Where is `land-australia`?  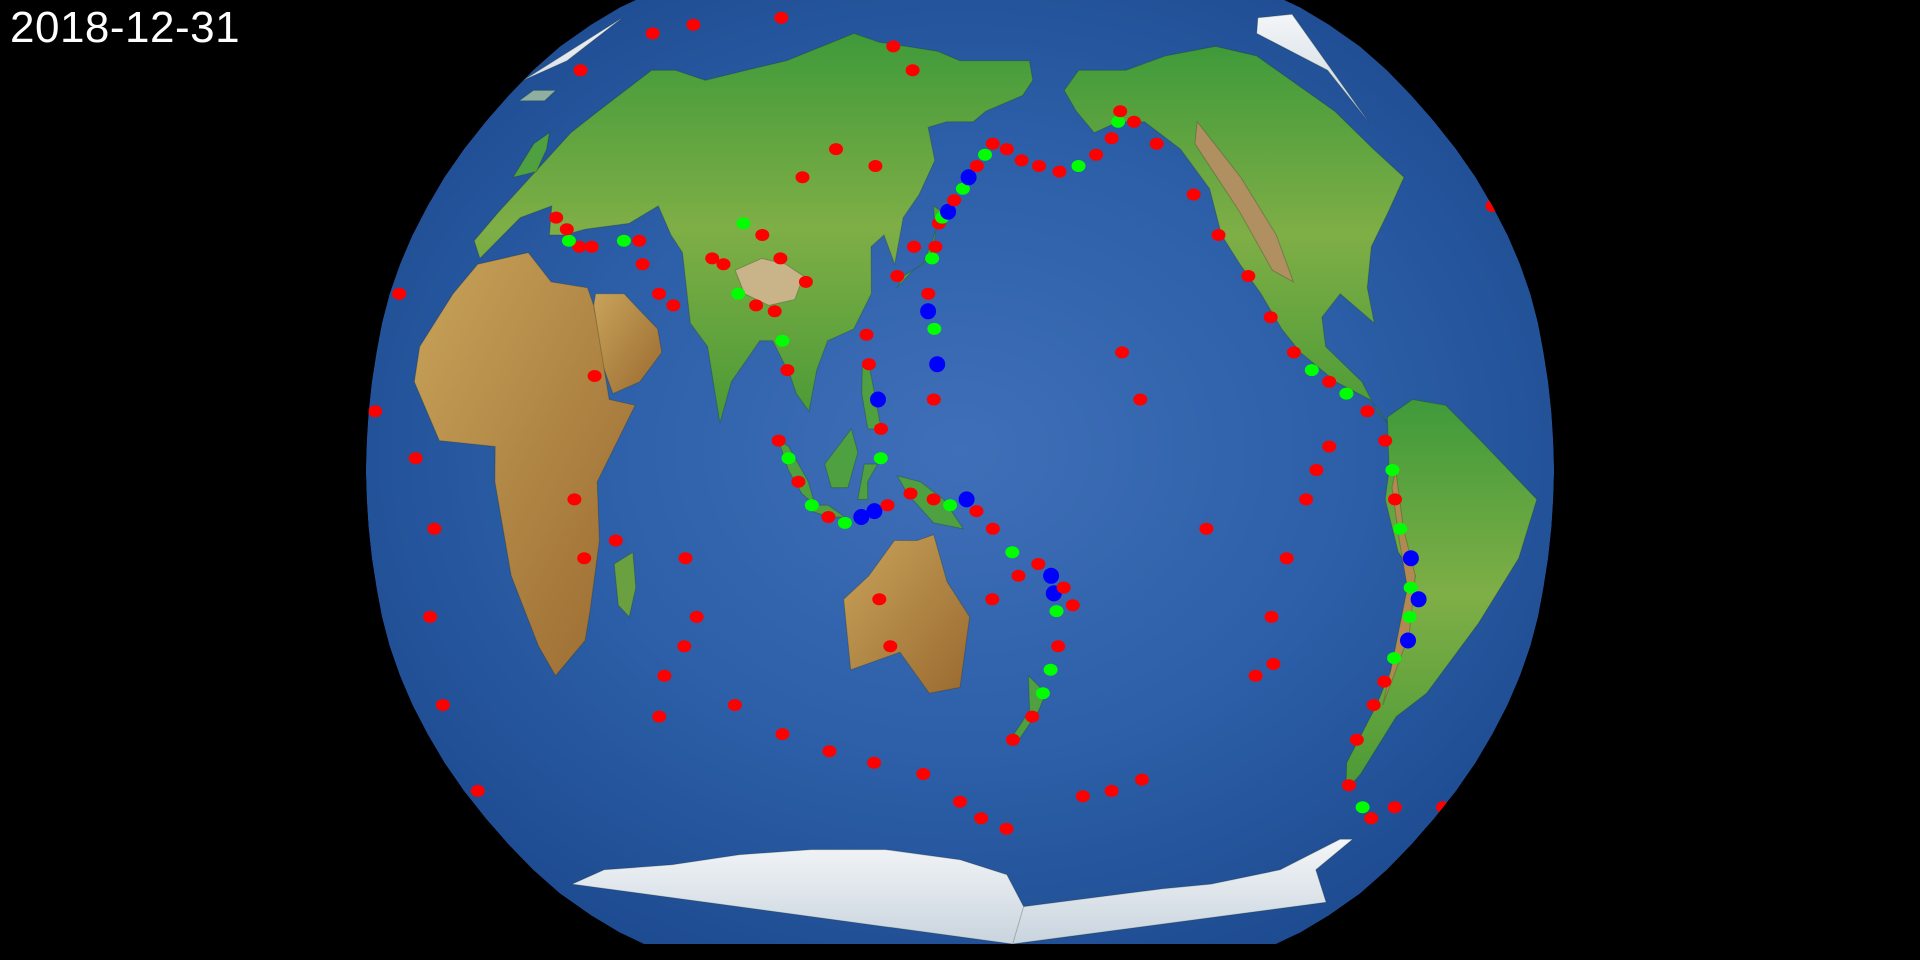
land-australia is located at coordinates (907, 614).